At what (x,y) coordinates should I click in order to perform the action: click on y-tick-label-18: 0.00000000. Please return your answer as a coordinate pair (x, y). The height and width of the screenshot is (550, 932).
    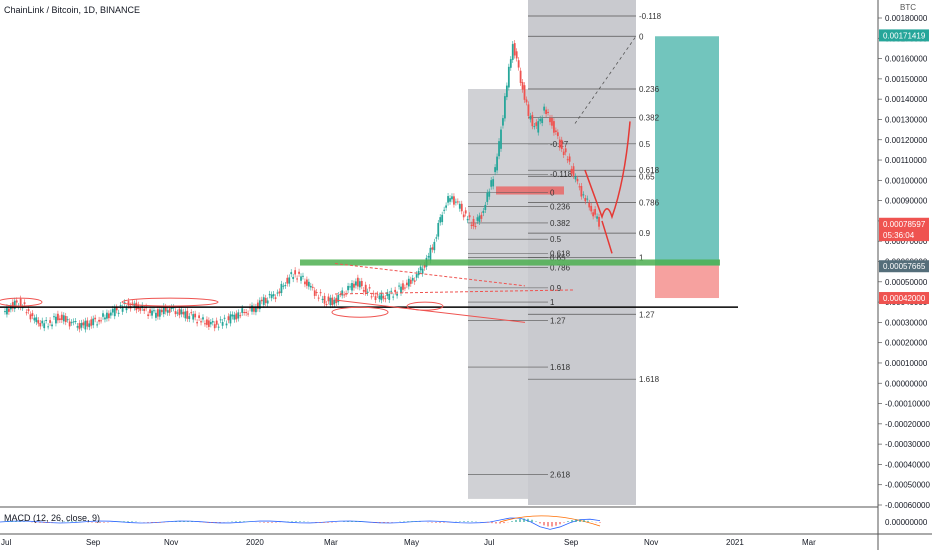
    Looking at the image, I should click on (906, 383).